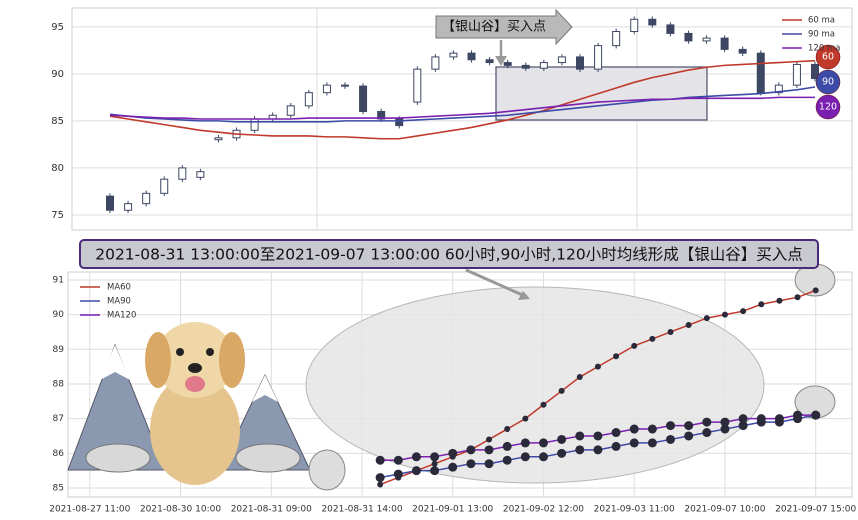 Image resolution: width=858 pixels, height=520 pixels. I want to click on y-tick-label: 89, so click(59, 350).